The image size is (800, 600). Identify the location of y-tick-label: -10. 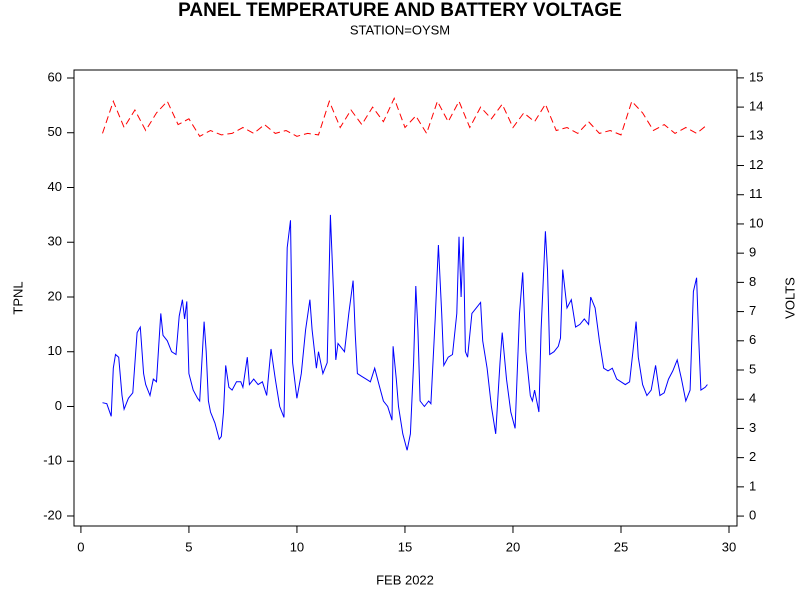
(52, 460).